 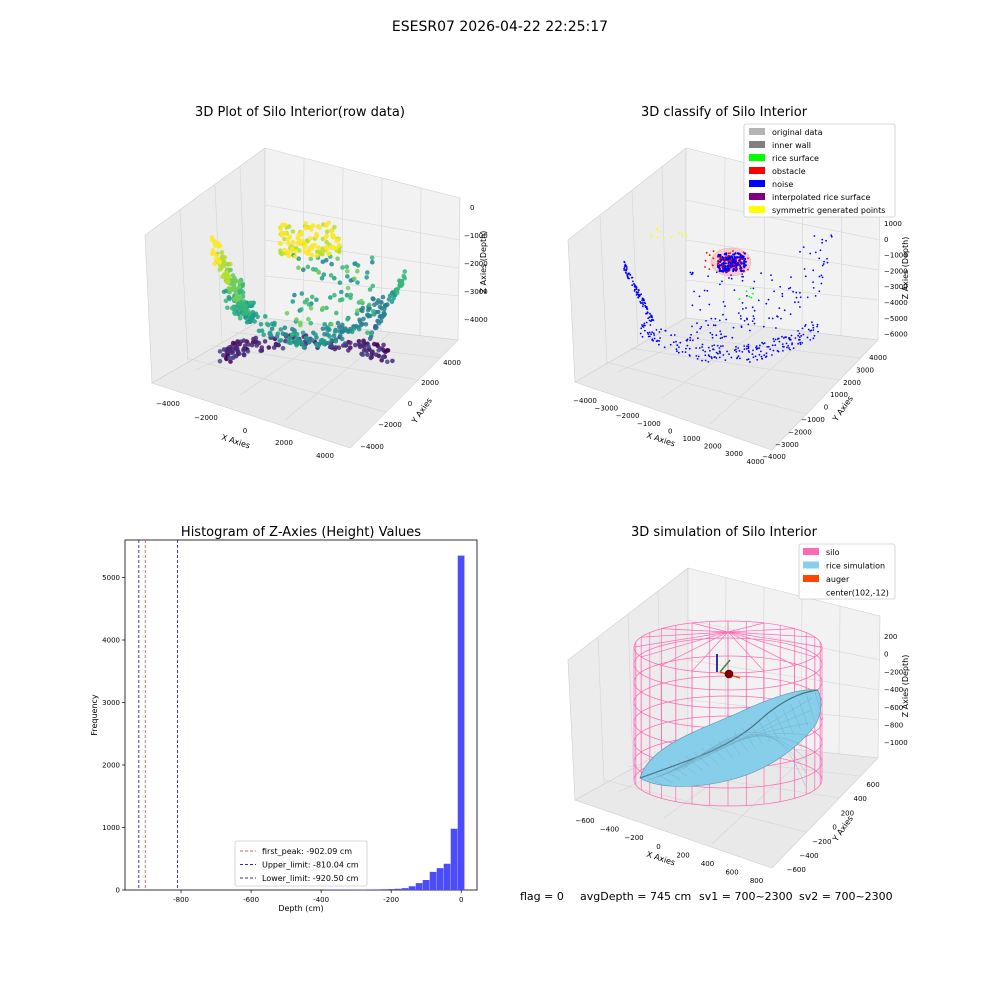 What do you see at coordinates (724, 112) in the screenshot?
I see `classify-title: 3D classify of Silo Interior` at bounding box center [724, 112].